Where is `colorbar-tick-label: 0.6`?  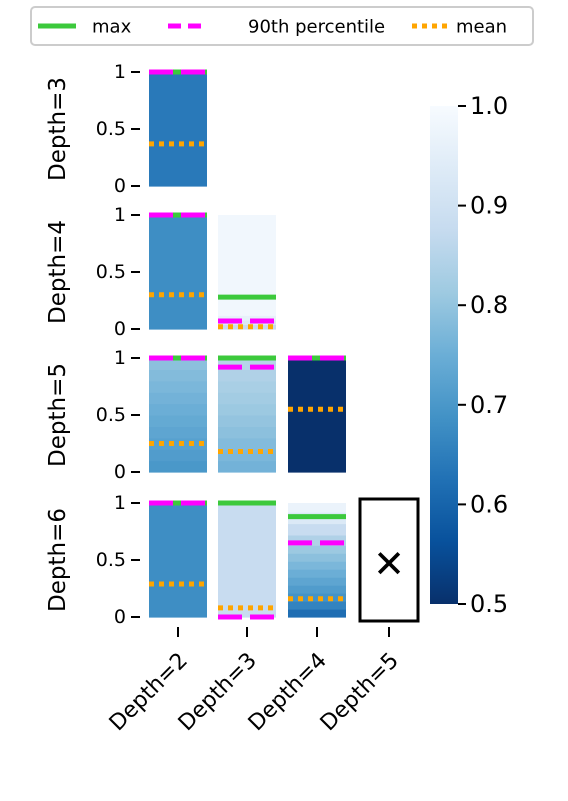 colorbar-tick-label: 0.6 is located at coordinates (489, 504).